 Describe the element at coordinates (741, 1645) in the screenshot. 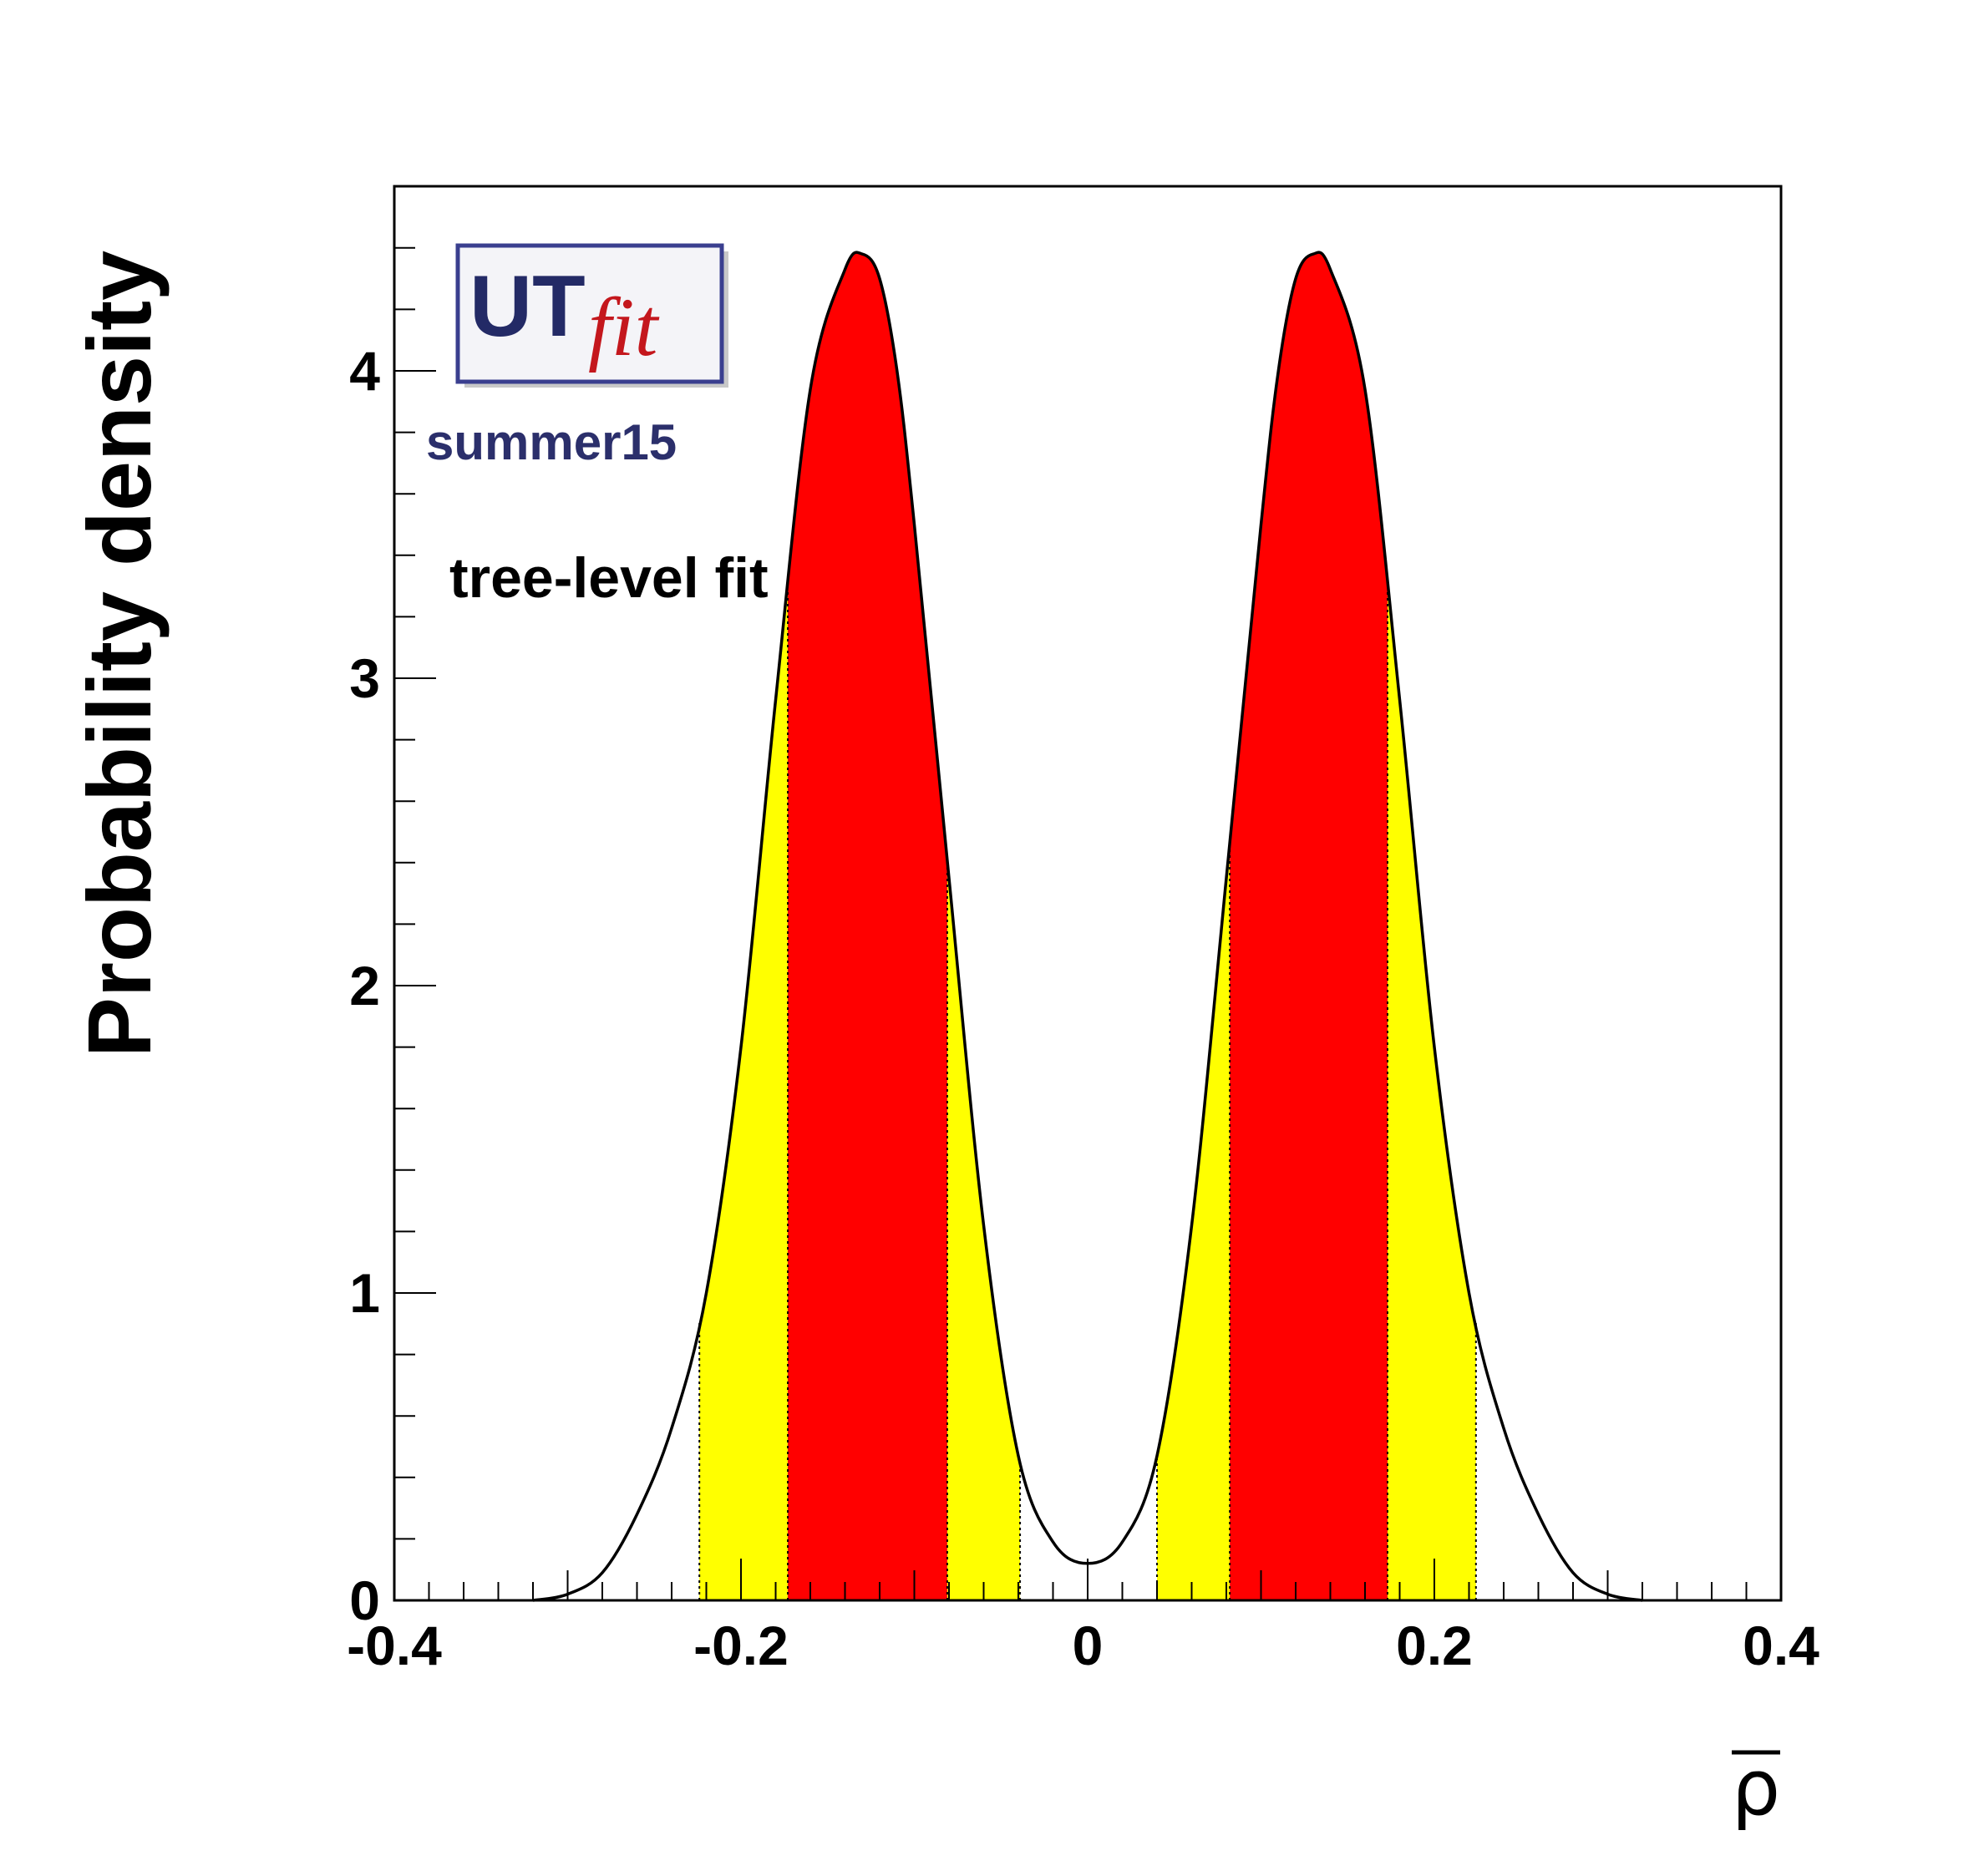

I see `x-tick-label: -0.2` at that location.